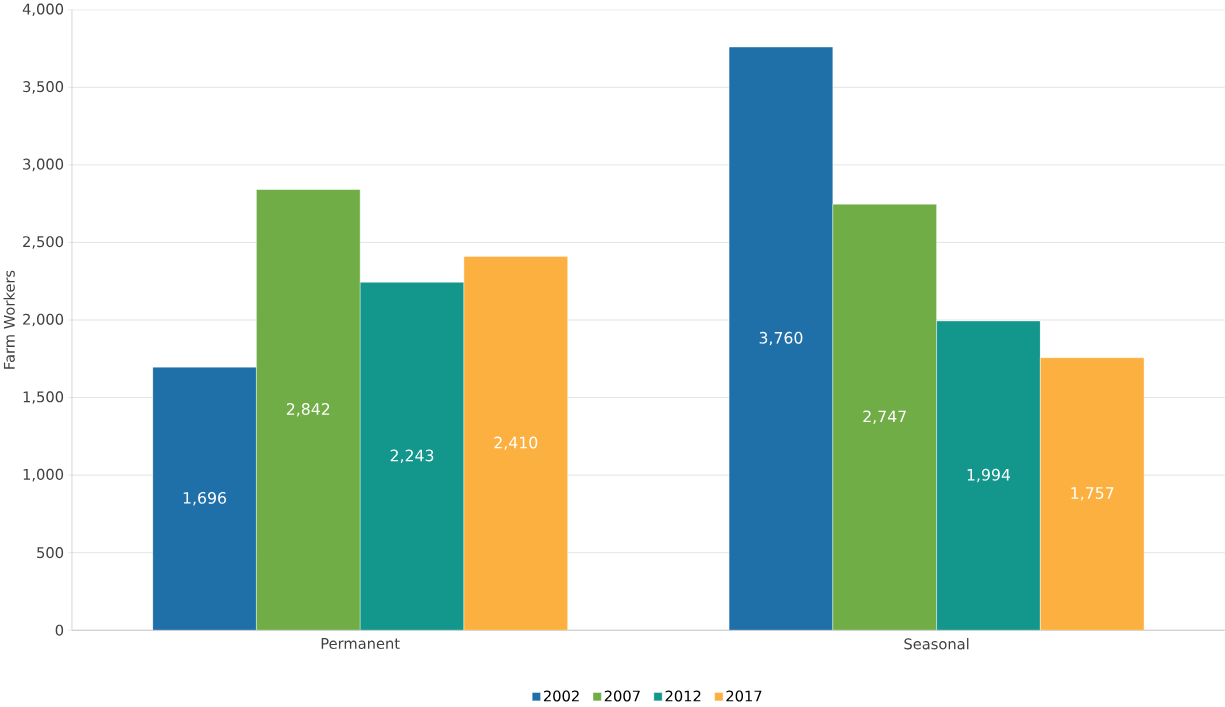 This screenshot has height=707, width=1225. Describe the element at coordinates (50, 553) in the screenshot. I see `y-tick-label: 500` at that location.